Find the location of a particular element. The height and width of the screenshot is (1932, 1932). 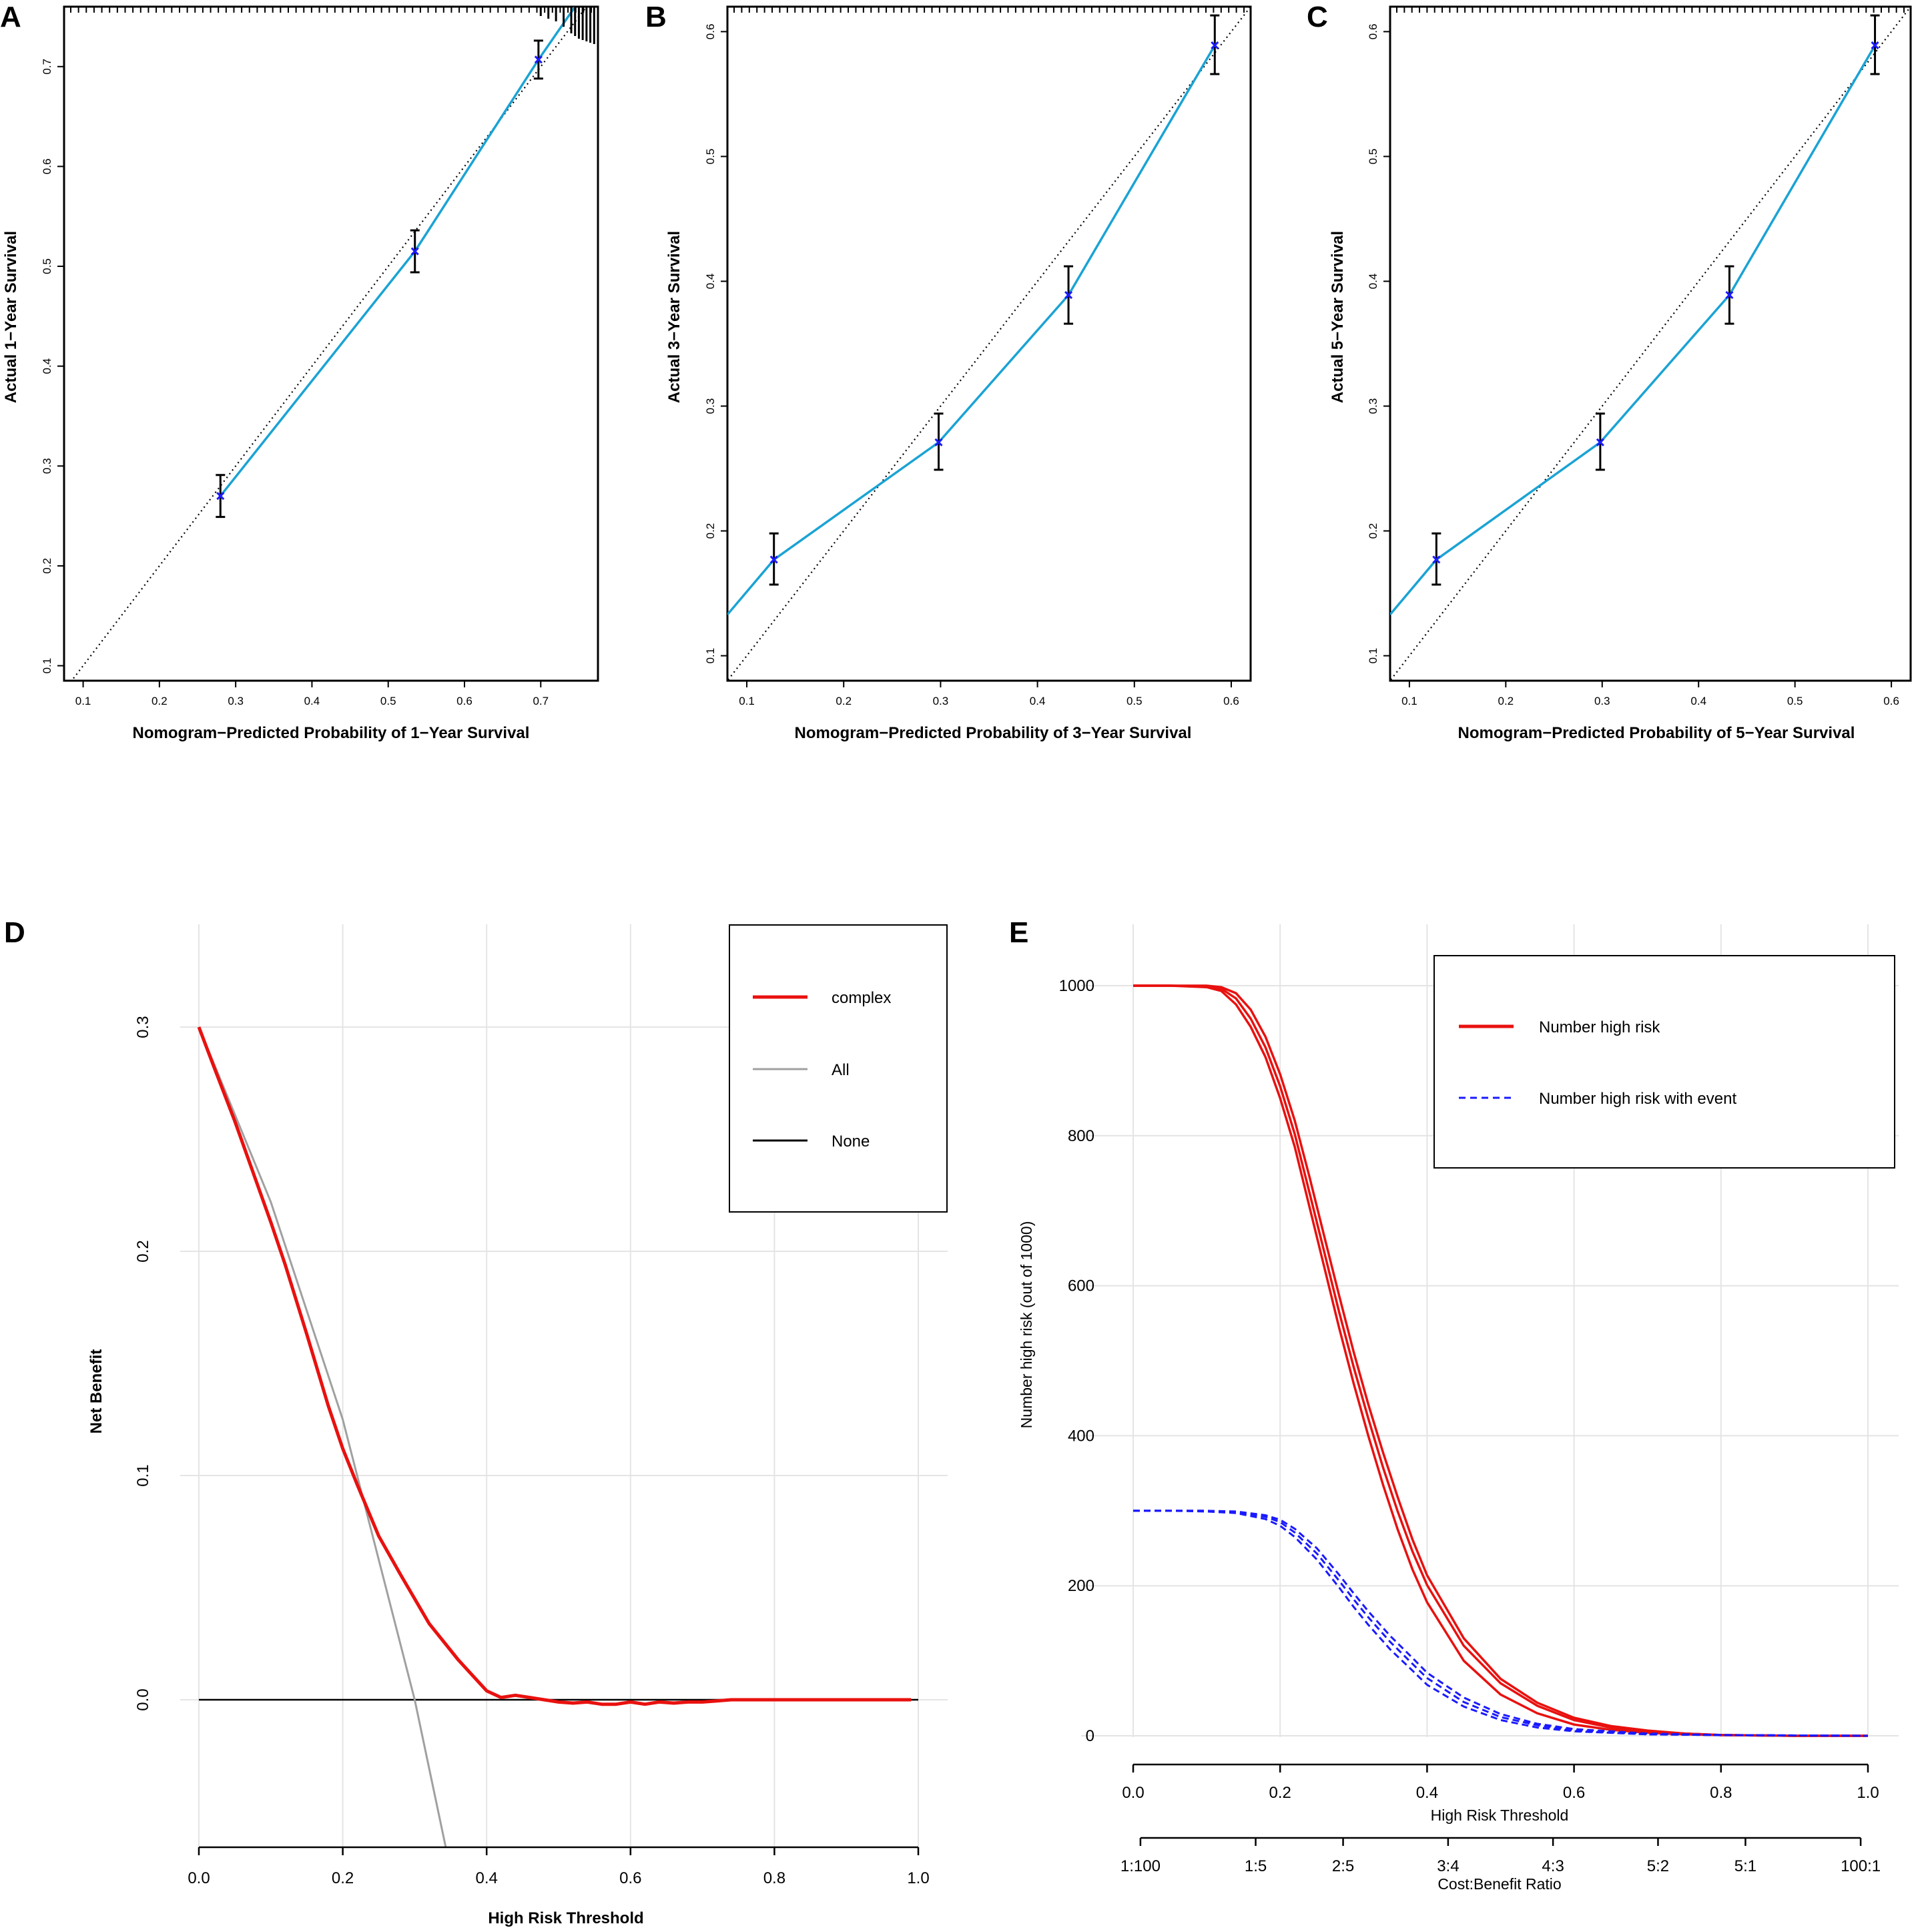

panel-label-e: E is located at coordinates (1018, 932).